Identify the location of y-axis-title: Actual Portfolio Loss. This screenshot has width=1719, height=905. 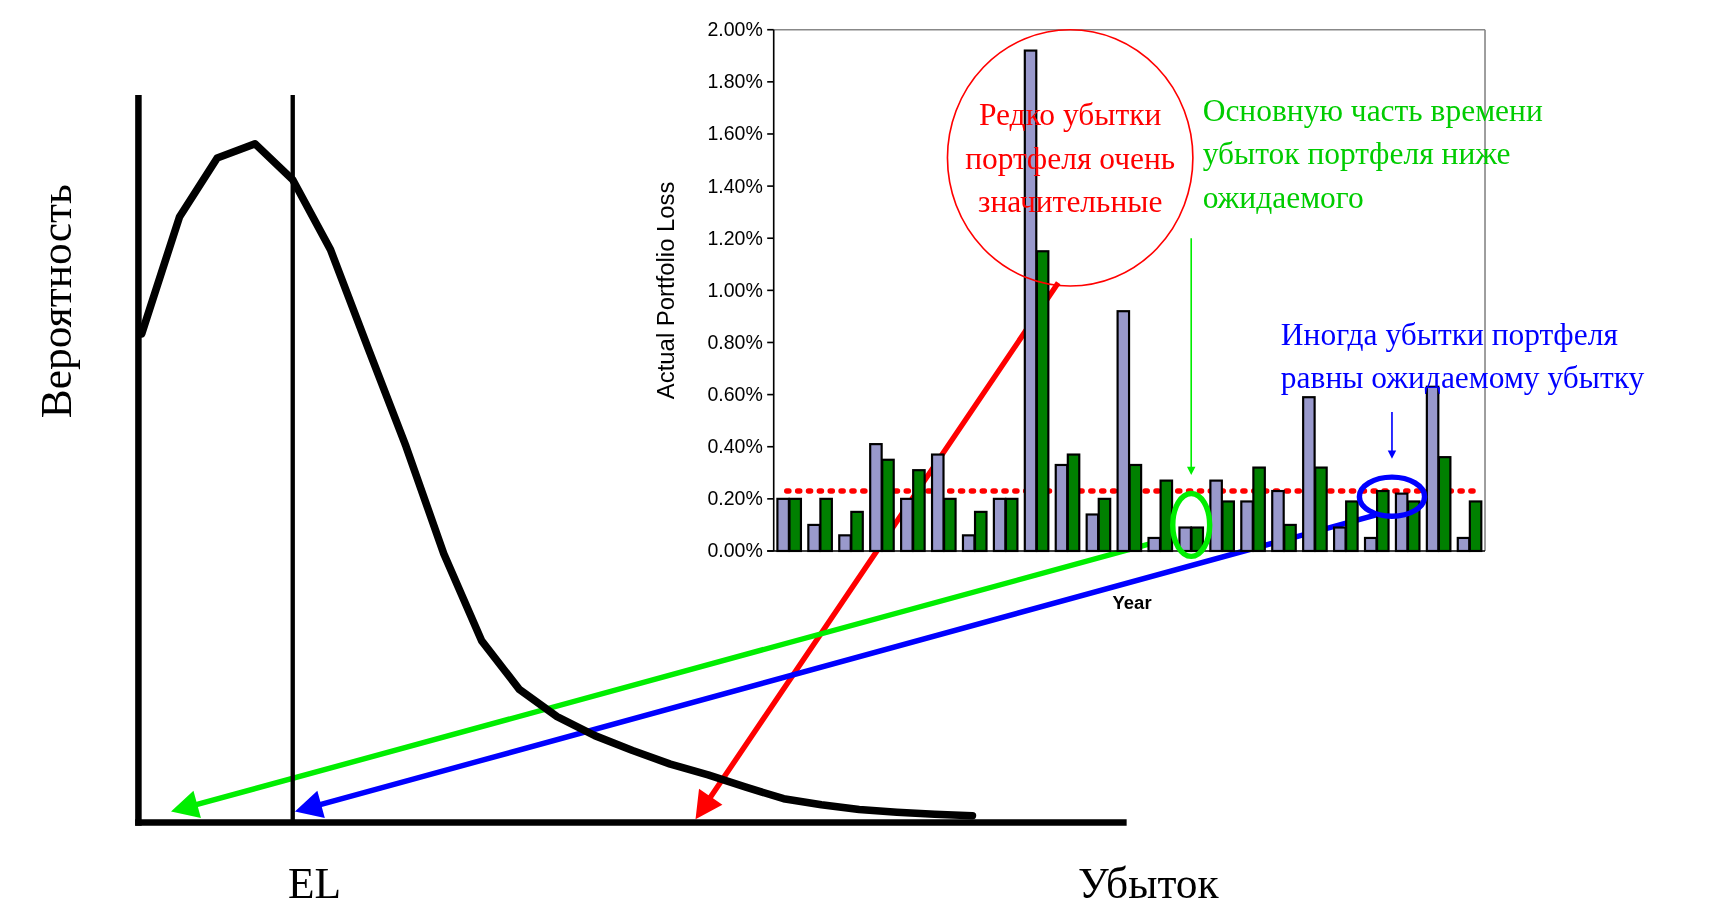
(665, 290).